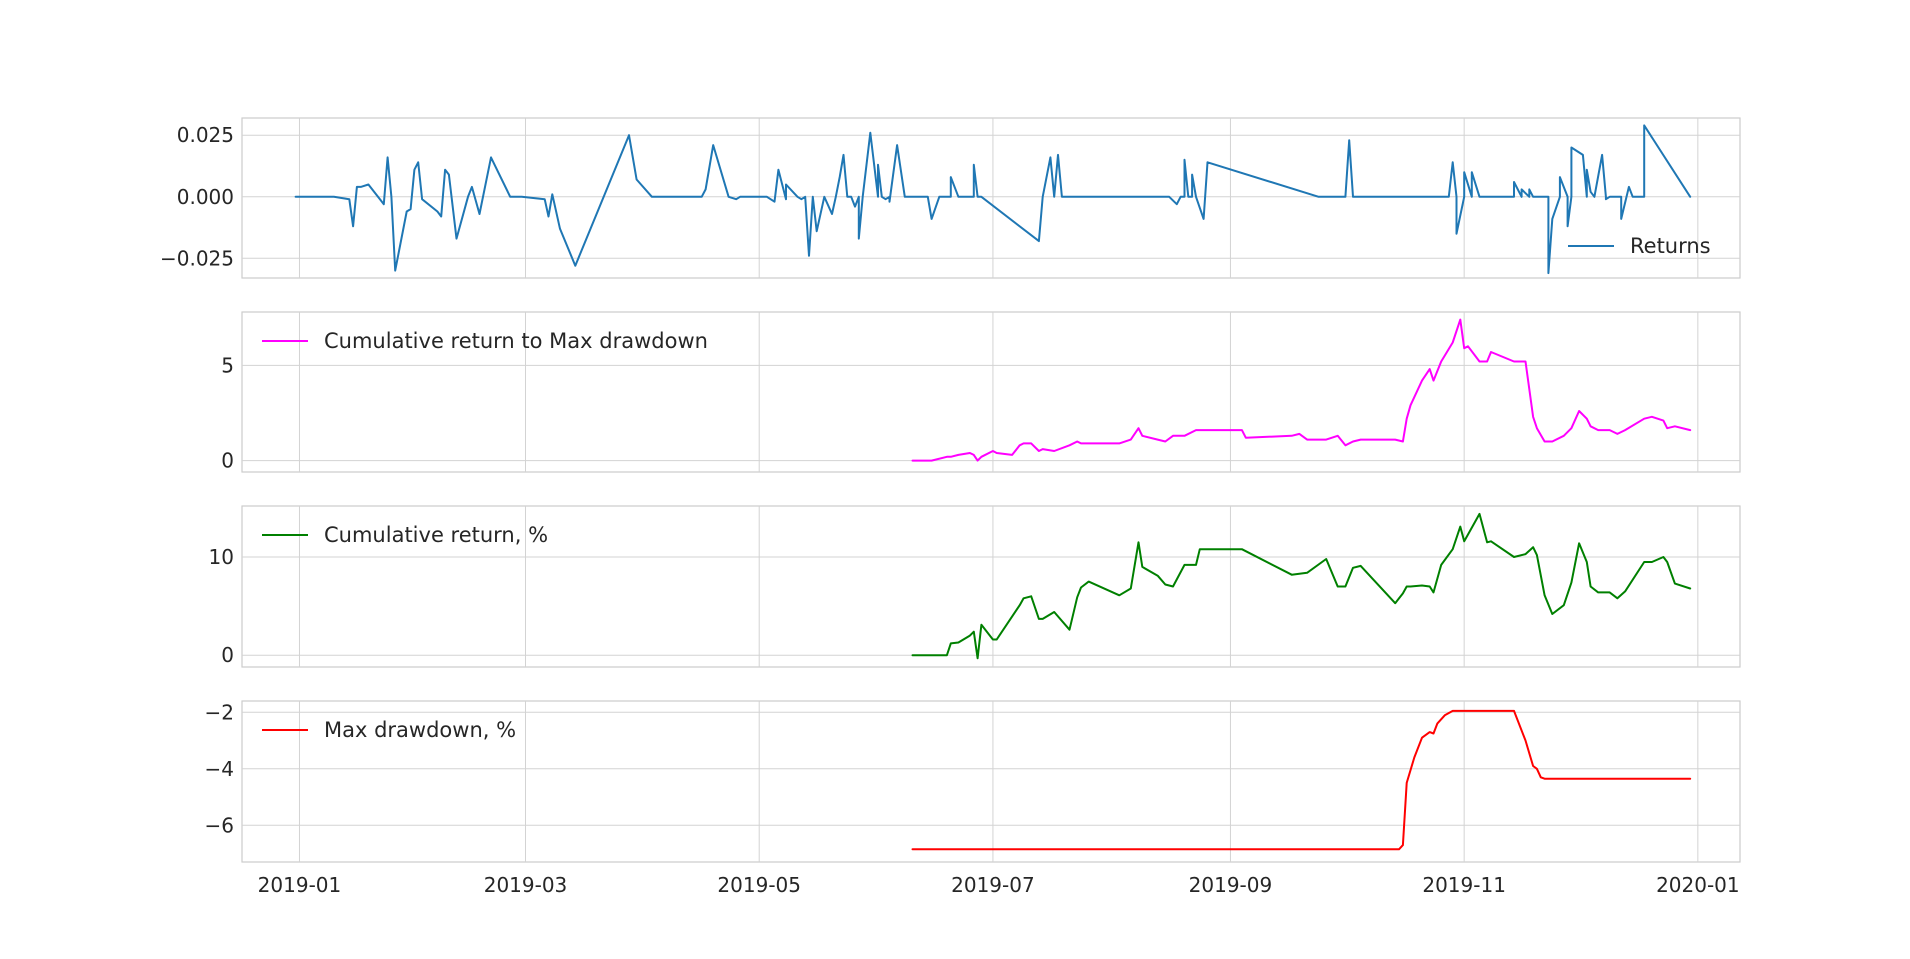 The image size is (1910, 959). What do you see at coordinates (1670, 246) in the screenshot?
I see `legend-label: Returns` at bounding box center [1670, 246].